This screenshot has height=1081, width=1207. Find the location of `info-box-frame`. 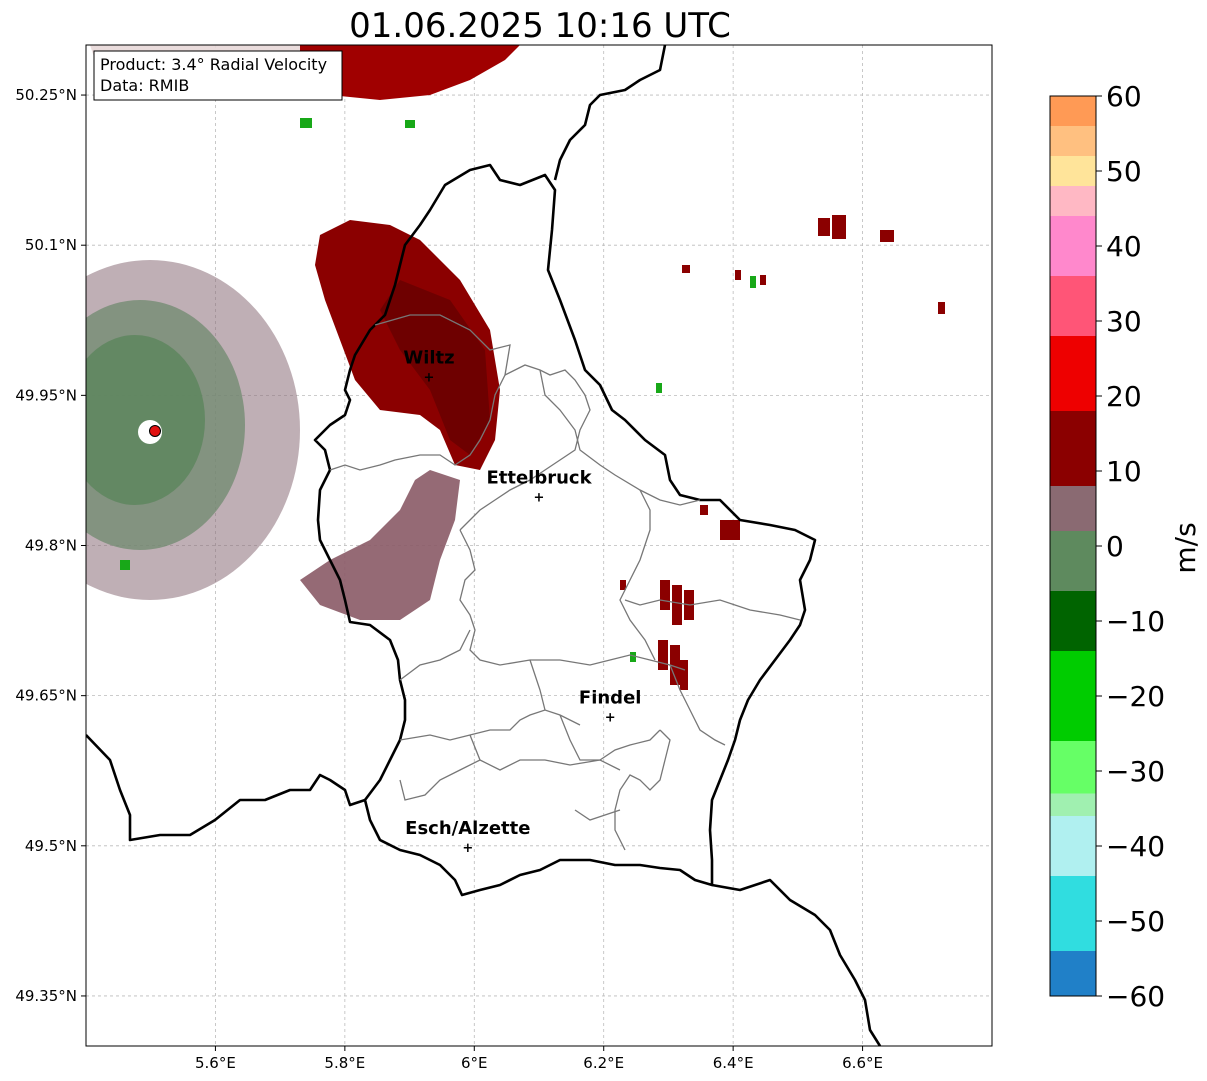

info-box-frame is located at coordinates (218, 75).